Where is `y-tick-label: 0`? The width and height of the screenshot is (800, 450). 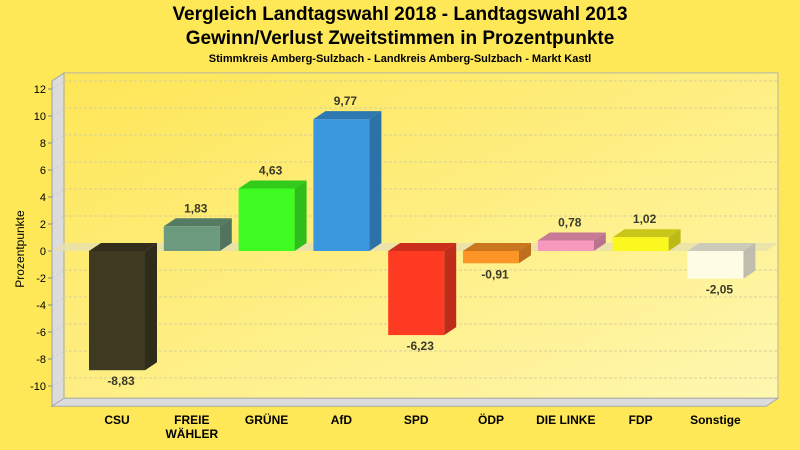
y-tick-label: 0 is located at coordinates (43, 252).